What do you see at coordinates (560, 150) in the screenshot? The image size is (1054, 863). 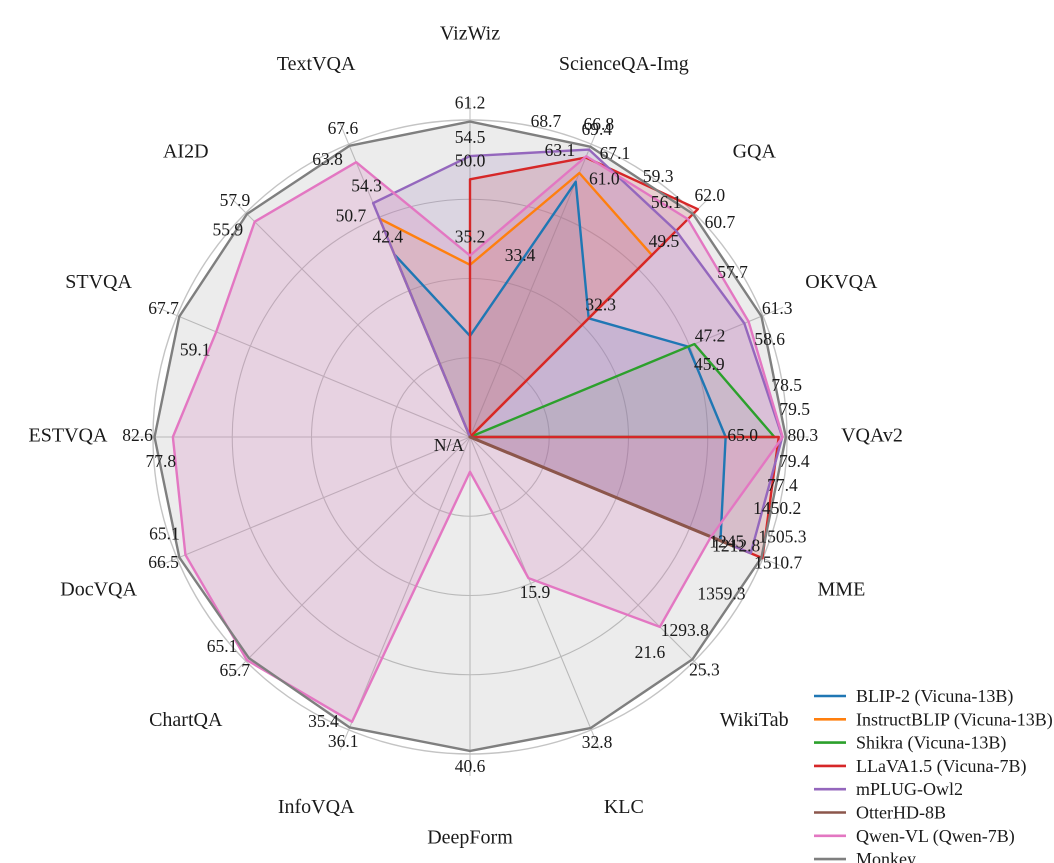 I see `value-label: 63.1` at bounding box center [560, 150].